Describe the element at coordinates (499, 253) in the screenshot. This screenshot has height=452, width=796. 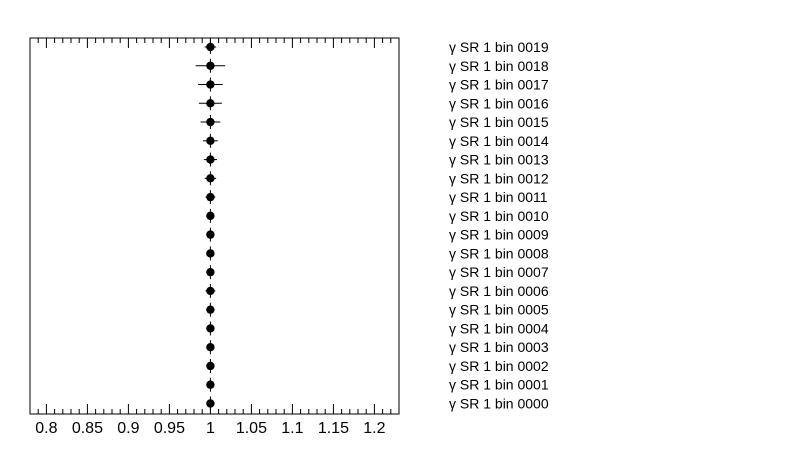
I see `parameter-label: γ SR 1 bin 0008` at that location.